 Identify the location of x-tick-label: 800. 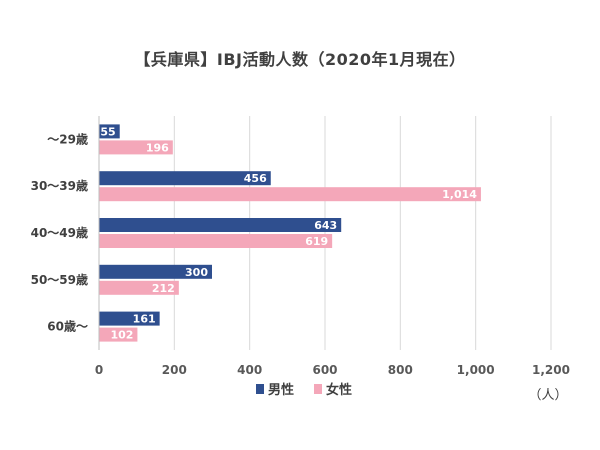
(400, 370).